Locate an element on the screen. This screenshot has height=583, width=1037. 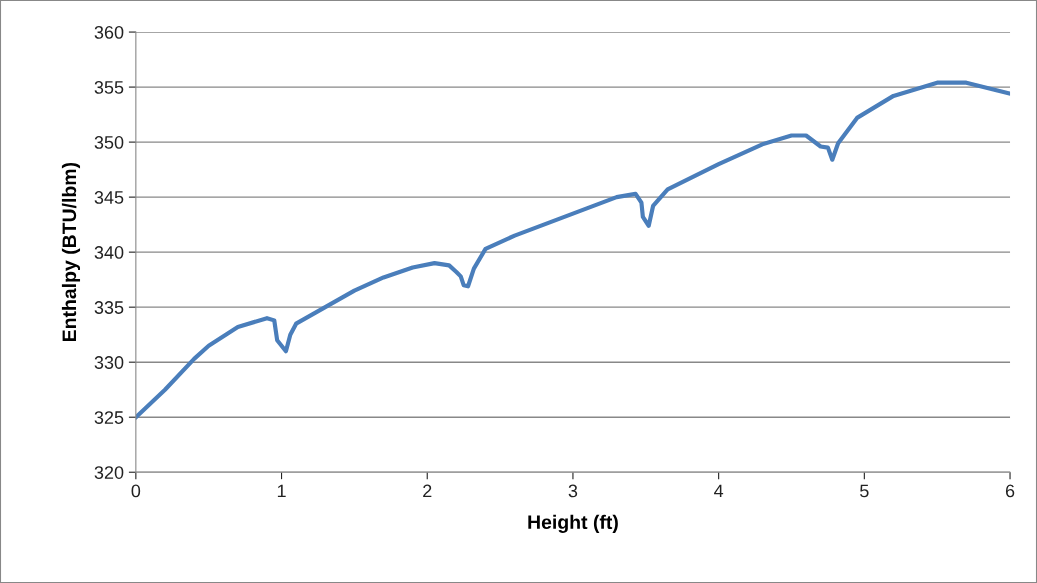
x-axis-title: Height (ft) is located at coordinates (573, 523).